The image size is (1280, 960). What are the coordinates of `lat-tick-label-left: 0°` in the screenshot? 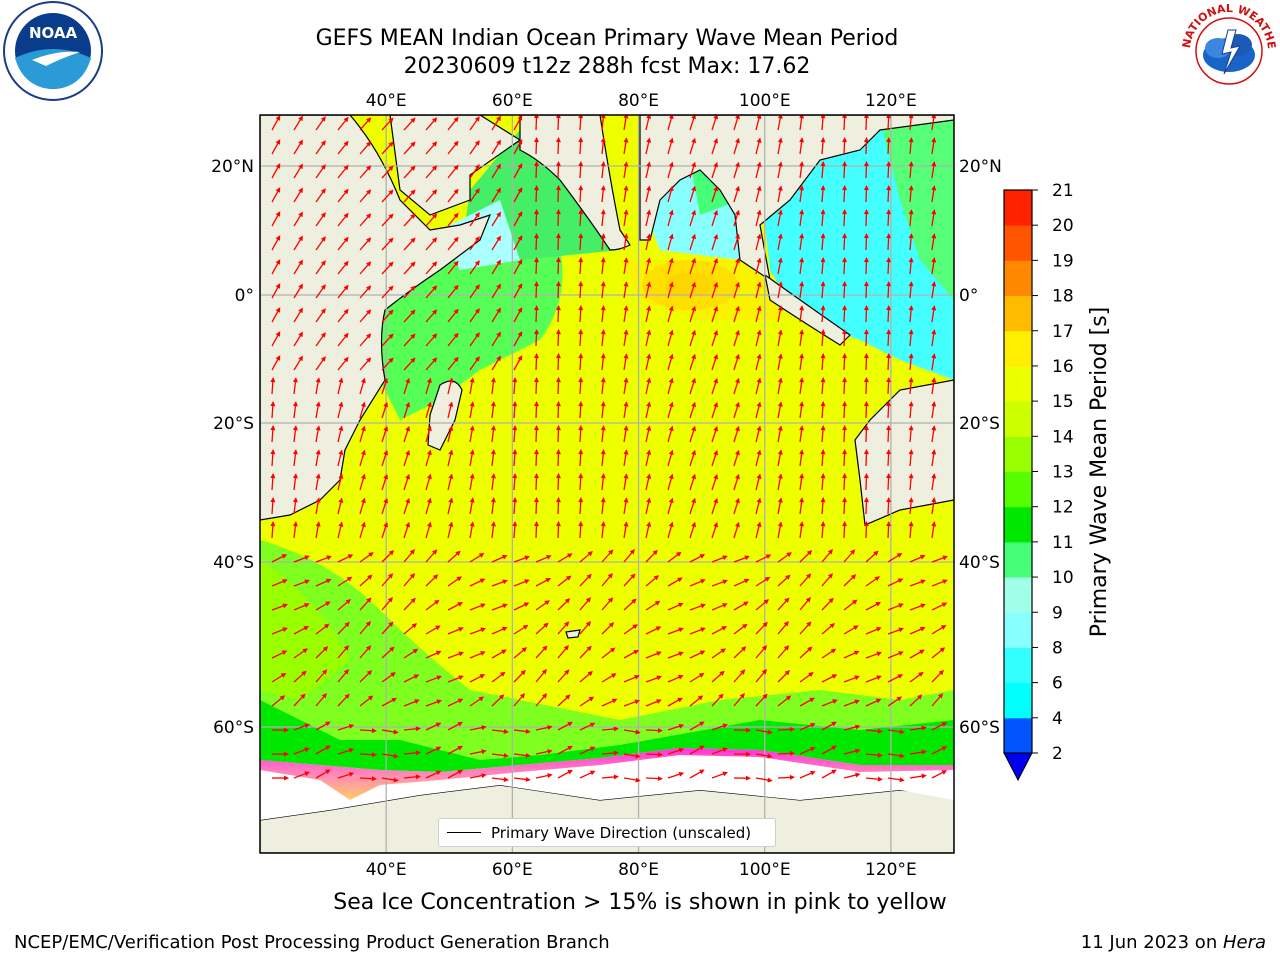 It's located at (244, 296).